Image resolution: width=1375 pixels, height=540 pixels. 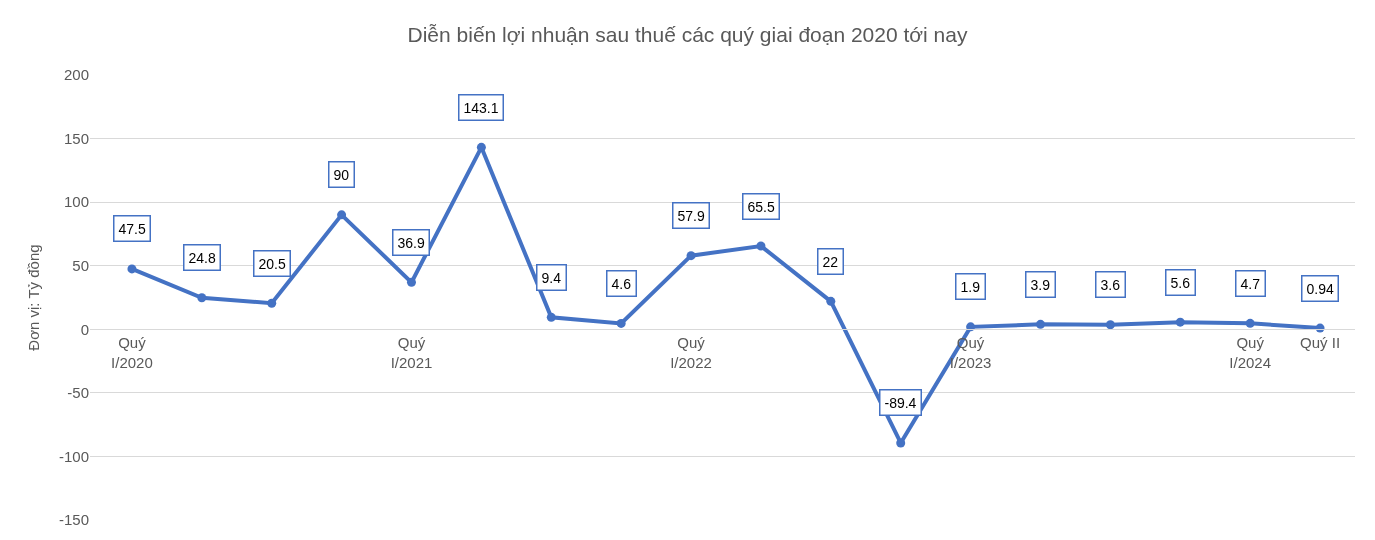 What do you see at coordinates (481, 107) in the screenshot?
I see `data-label: 143.1` at bounding box center [481, 107].